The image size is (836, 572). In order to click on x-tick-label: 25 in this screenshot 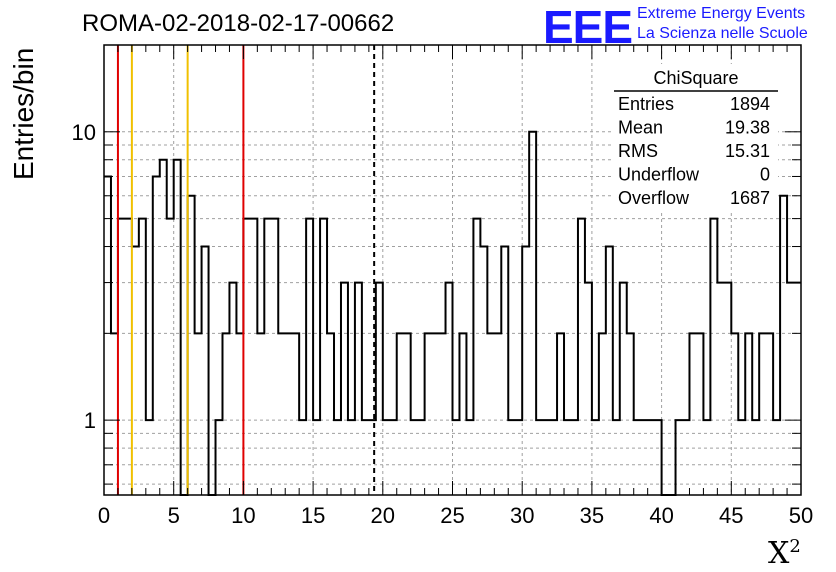, I will do `click(452, 515)`.